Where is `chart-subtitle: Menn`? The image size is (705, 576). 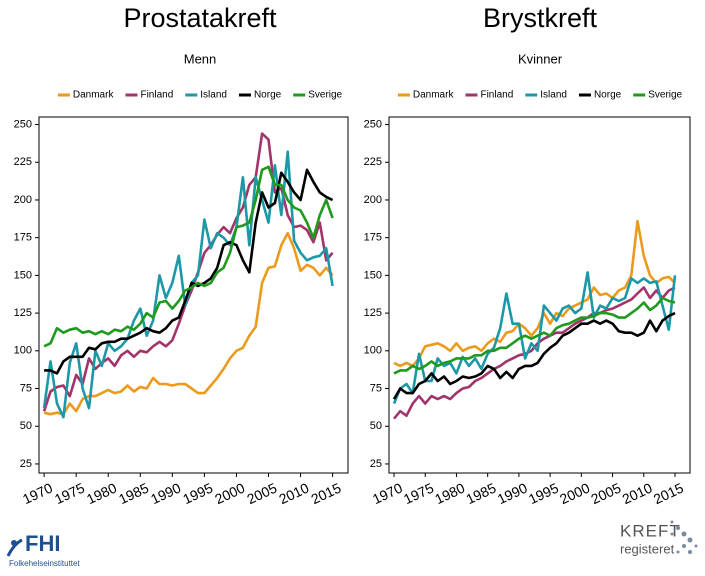
chart-subtitle: Menn is located at coordinates (200, 58).